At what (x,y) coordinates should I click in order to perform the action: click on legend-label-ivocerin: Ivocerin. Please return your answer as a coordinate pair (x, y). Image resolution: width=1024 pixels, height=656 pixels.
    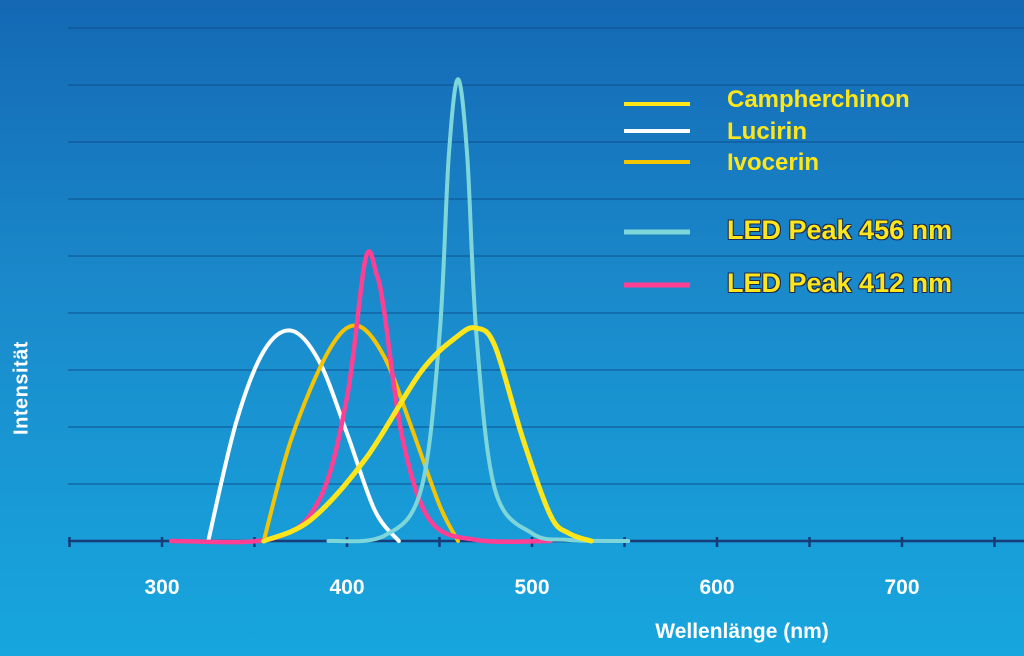
    Looking at the image, I should click on (773, 162).